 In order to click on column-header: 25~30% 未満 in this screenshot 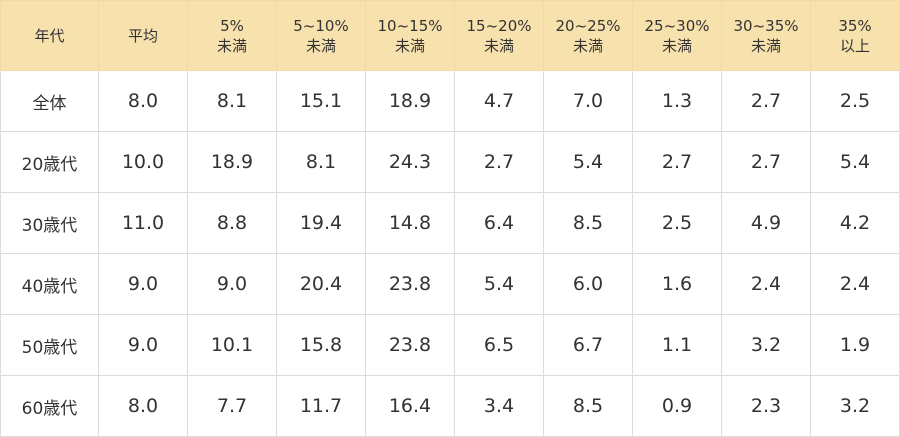, I will do `click(677, 35)`.